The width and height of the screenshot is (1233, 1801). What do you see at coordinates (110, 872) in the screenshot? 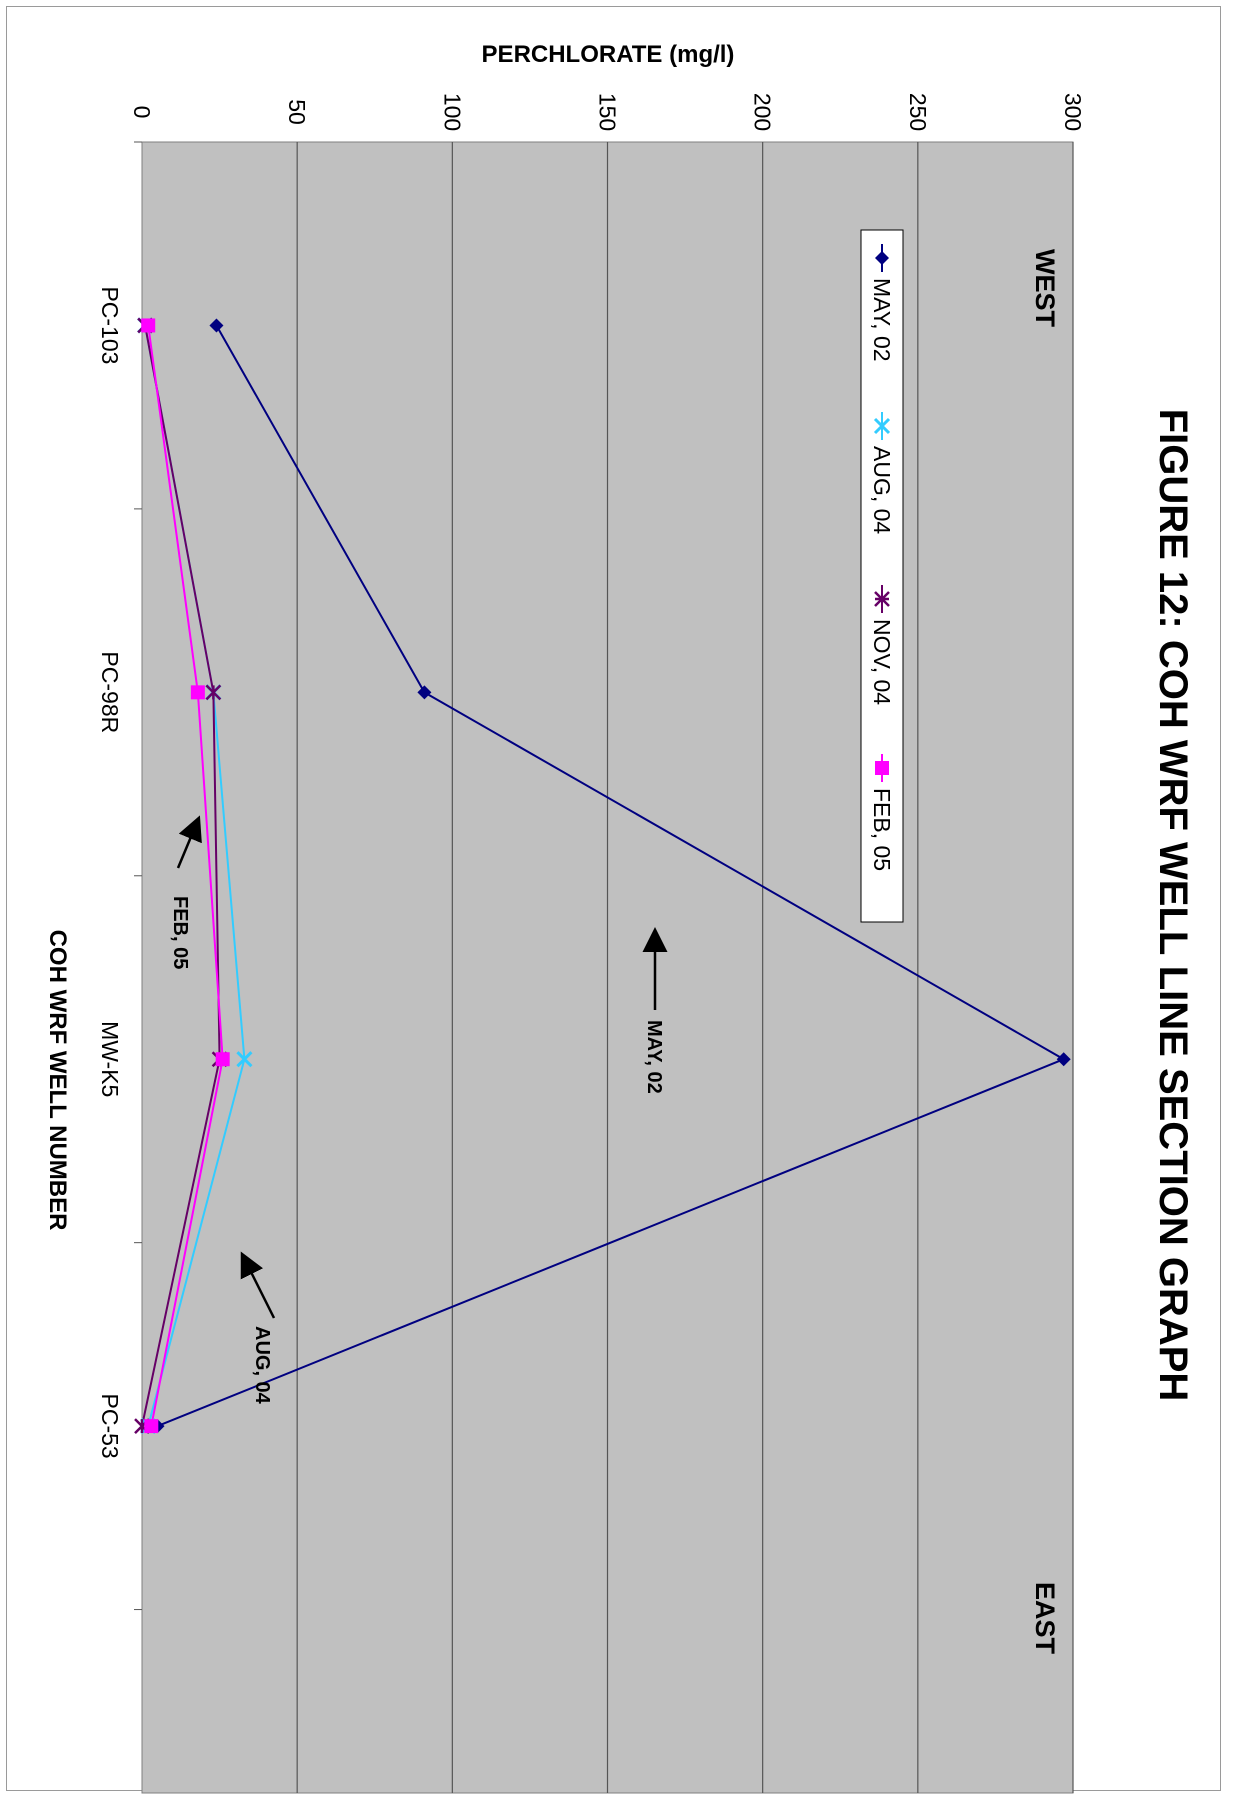
I see `category-labels: PC-103 PC-98R MW-K5 PC-53` at bounding box center [110, 872].